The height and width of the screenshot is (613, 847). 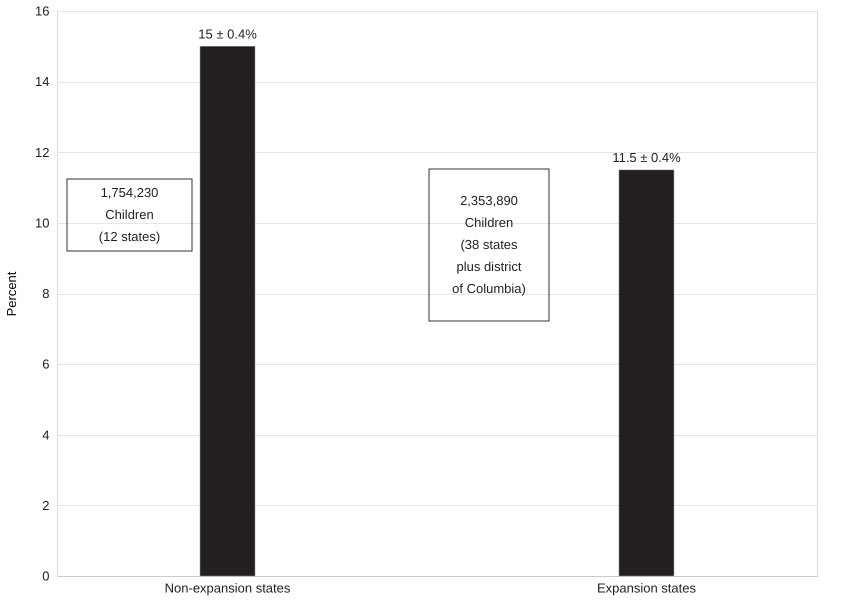 I want to click on data-label: 11.5 ± 0.4%, so click(x=647, y=157).